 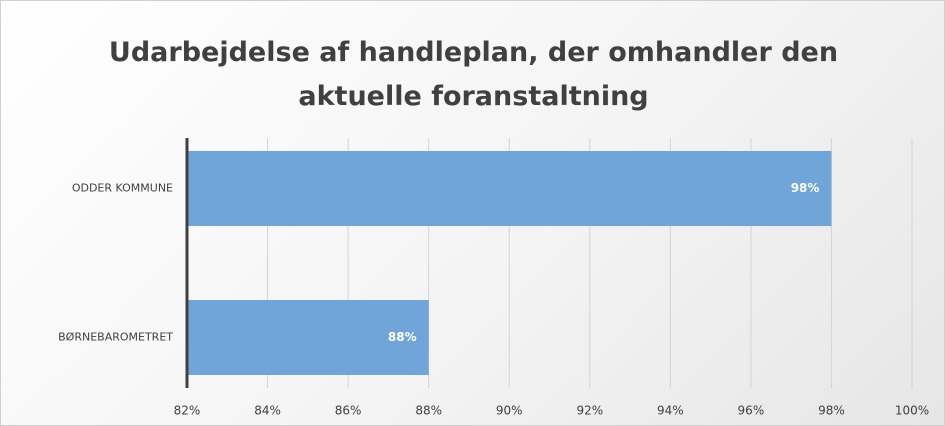 I want to click on x-tick-label: 100%, so click(x=912, y=411).